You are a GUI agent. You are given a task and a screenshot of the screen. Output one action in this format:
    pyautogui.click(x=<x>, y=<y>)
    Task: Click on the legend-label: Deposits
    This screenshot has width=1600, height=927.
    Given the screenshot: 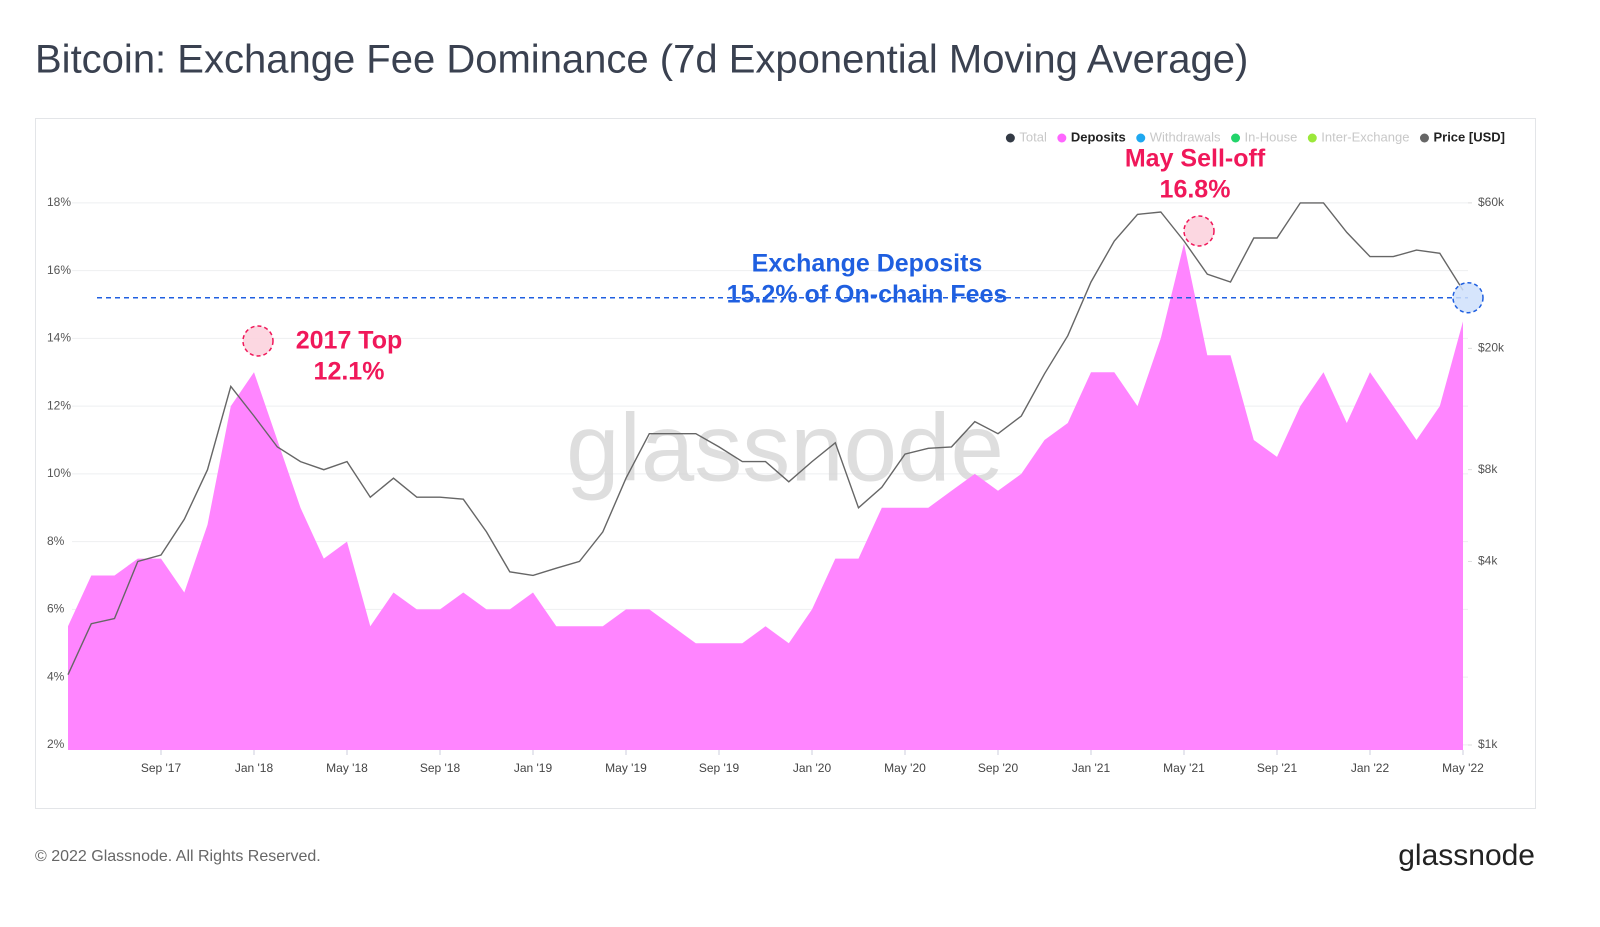 What is the action you would take?
    pyautogui.click(x=1098, y=136)
    